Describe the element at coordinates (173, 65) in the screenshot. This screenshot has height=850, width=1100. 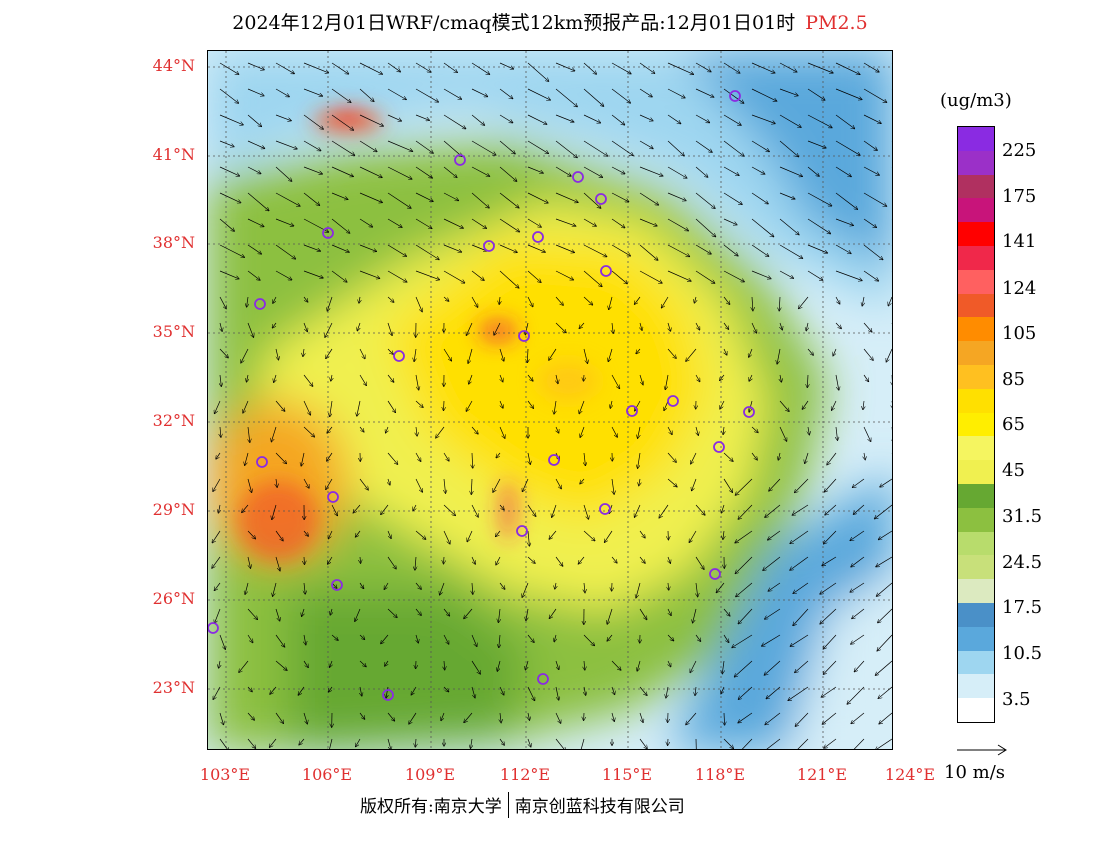
I see `lat-label: 44°N` at that location.